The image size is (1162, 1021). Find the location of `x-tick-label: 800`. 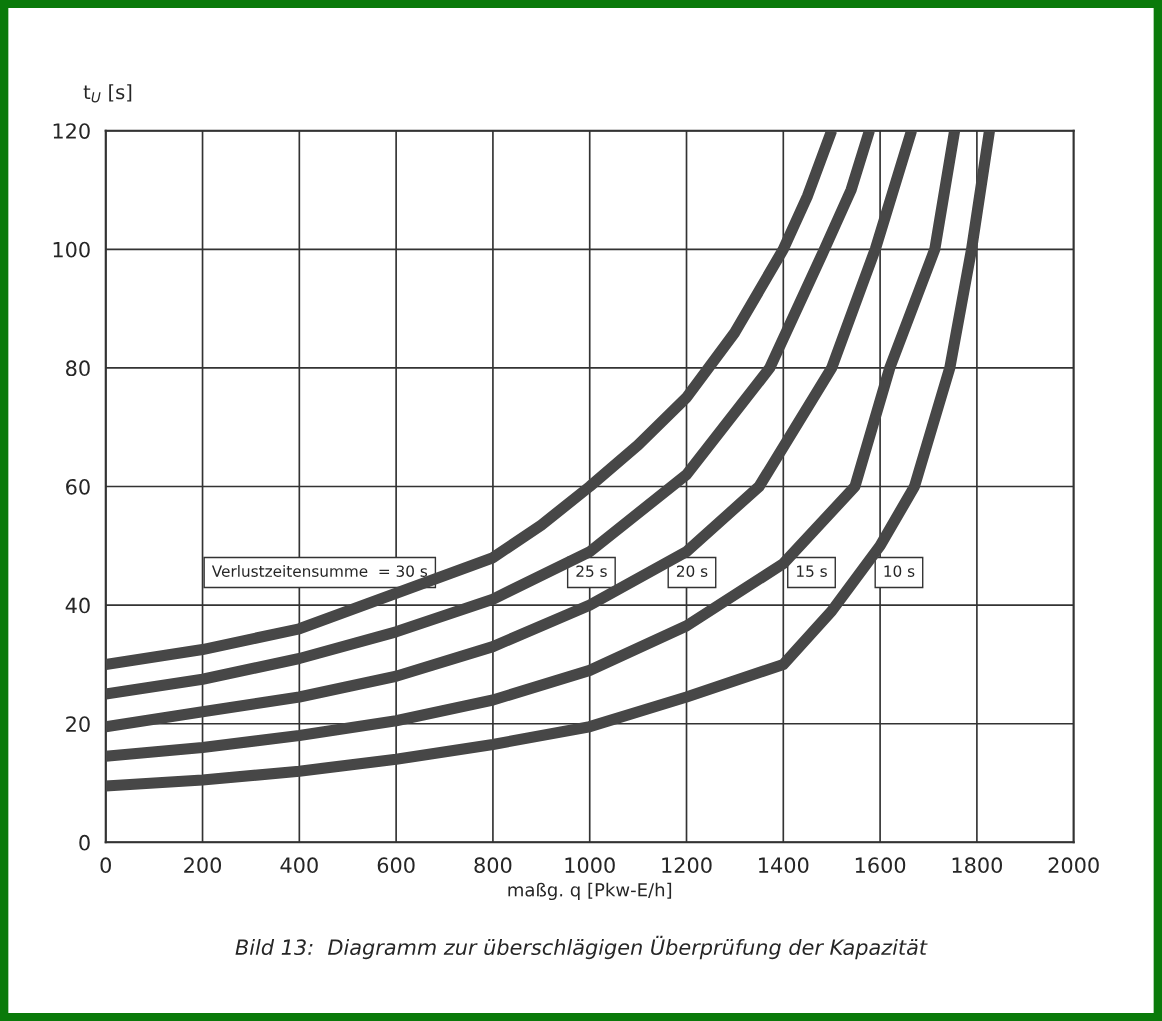

x-tick-label: 800 is located at coordinates (493, 865).